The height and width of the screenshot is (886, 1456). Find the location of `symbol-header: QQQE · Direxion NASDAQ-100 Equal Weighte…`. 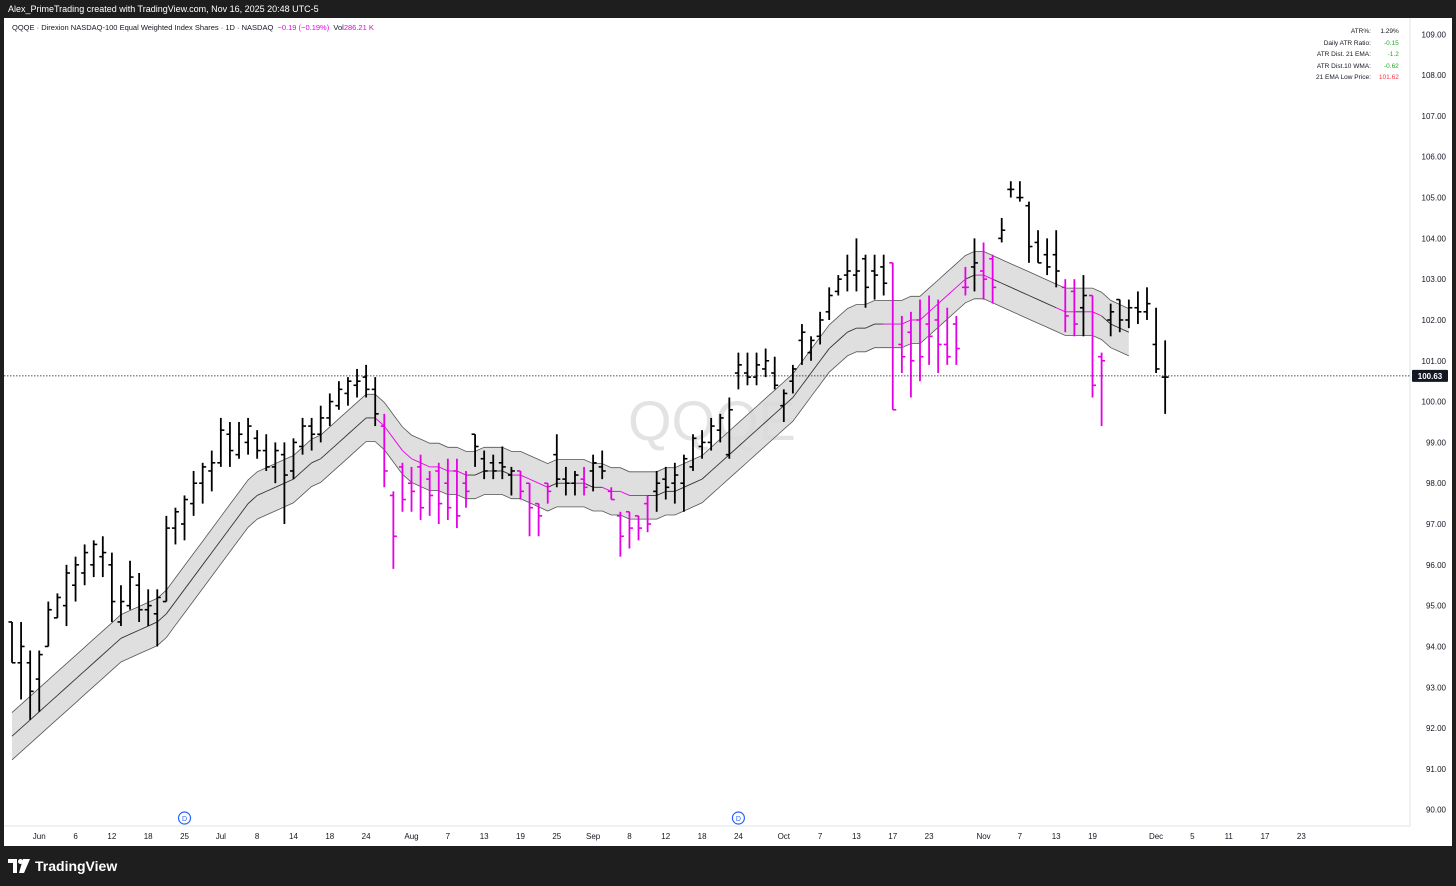

symbol-header: QQQE · Direxion NASDAQ-100 Equal Weighte… is located at coordinates (193, 27).